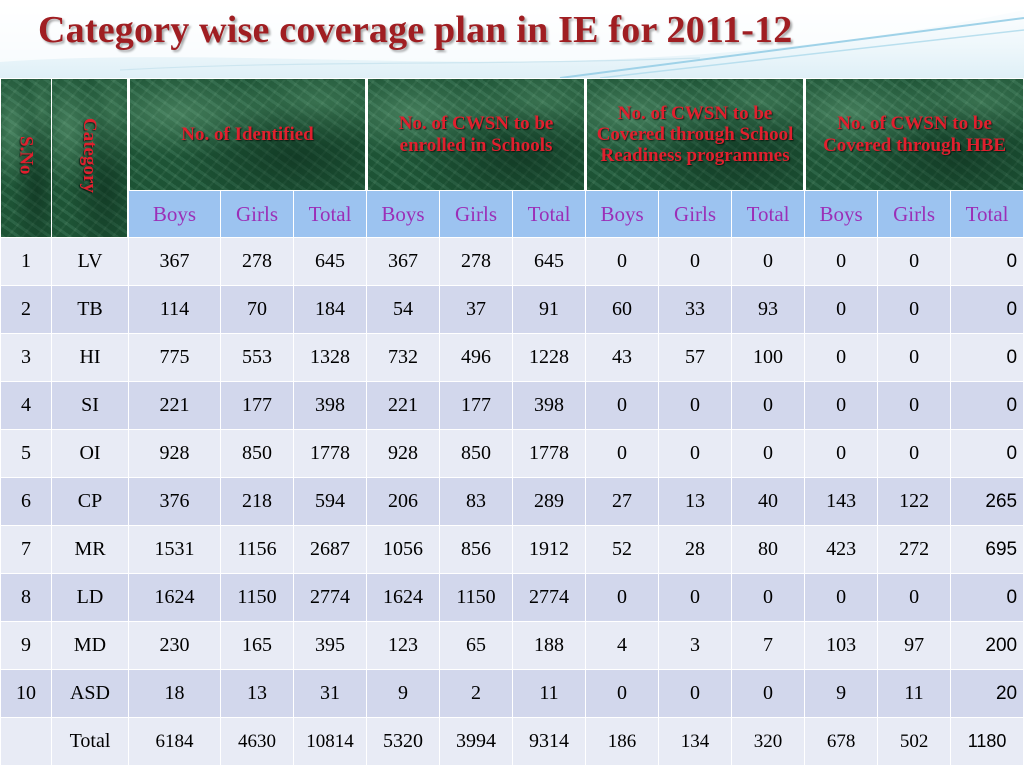 The width and height of the screenshot is (1024, 768). I want to click on row-sno: 8, so click(26, 597).